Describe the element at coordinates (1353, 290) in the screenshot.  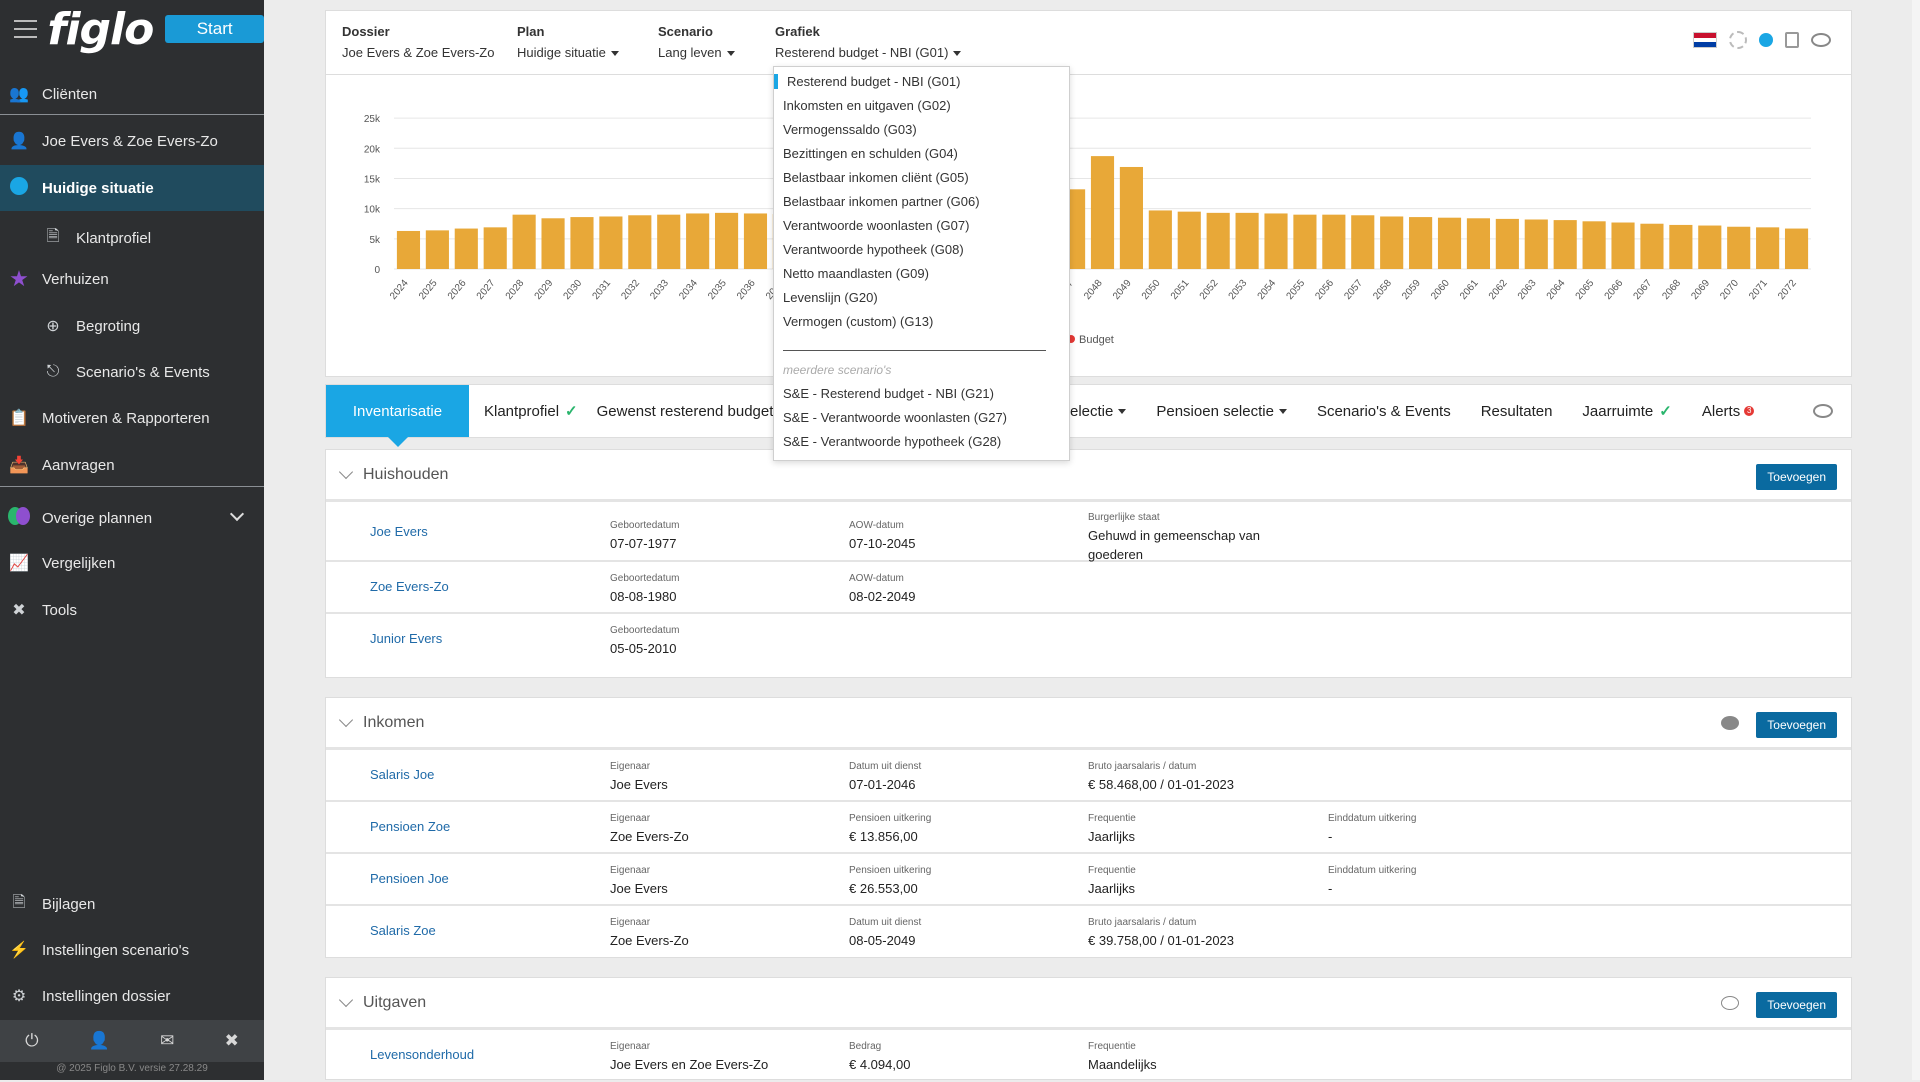
I see `x-tick-label: 2057` at that location.